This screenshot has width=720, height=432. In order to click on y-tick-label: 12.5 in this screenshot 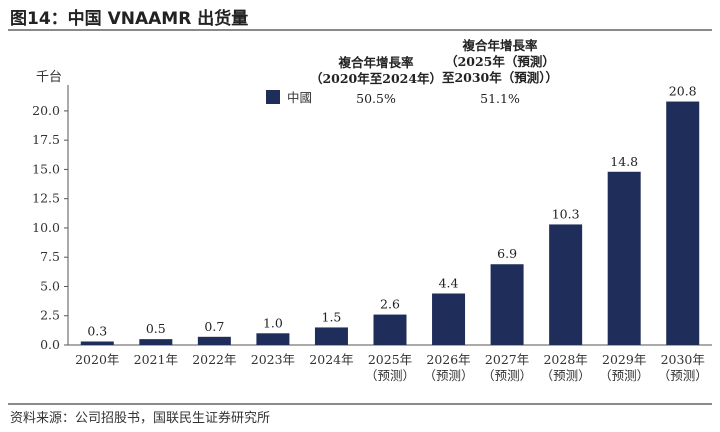, I will do `click(46, 198)`.